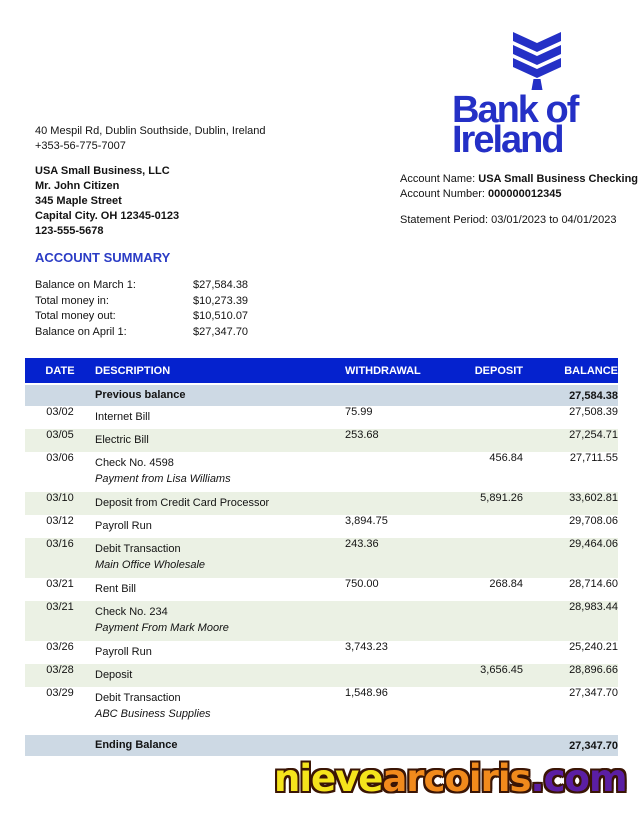 The height and width of the screenshot is (838, 643). What do you see at coordinates (75, 316) in the screenshot?
I see `summary-label: Total money out:` at bounding box center [75, 316].